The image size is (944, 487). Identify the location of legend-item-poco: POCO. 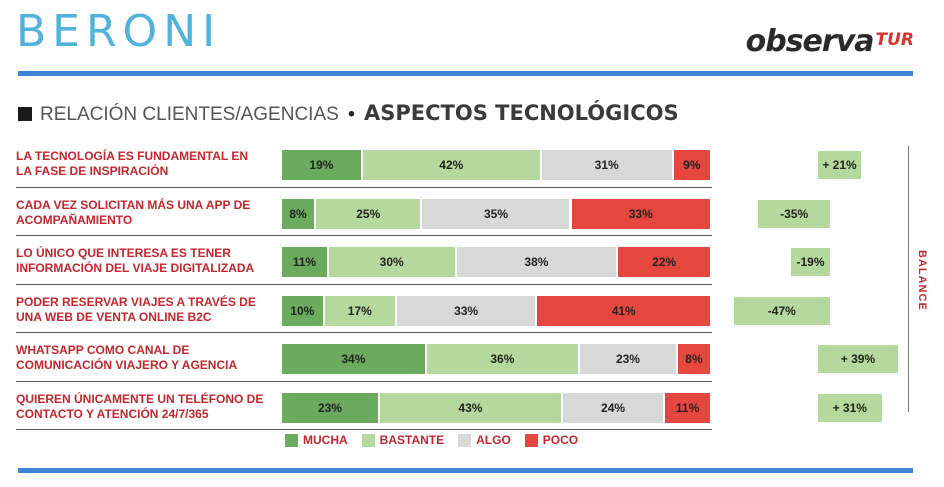
(551, 440).